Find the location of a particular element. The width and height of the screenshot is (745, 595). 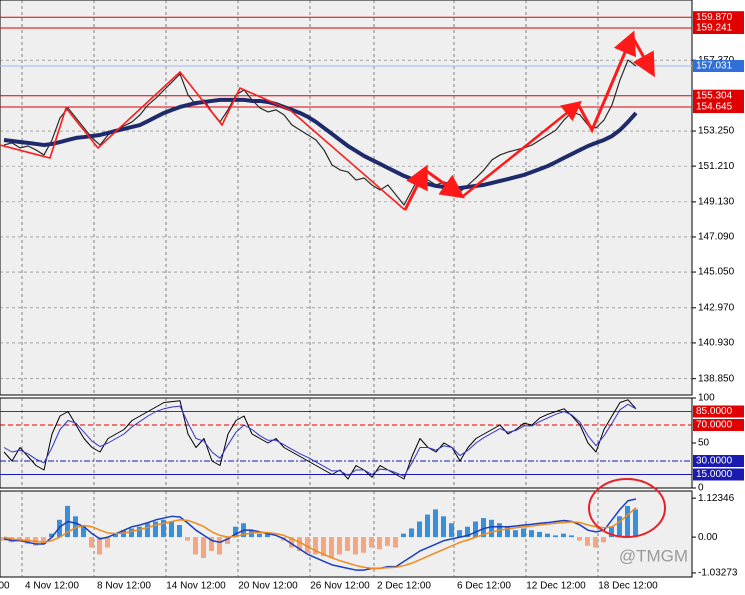

x-tick-label: 2 Dec 12:00 is located at coordinates (404, 586).